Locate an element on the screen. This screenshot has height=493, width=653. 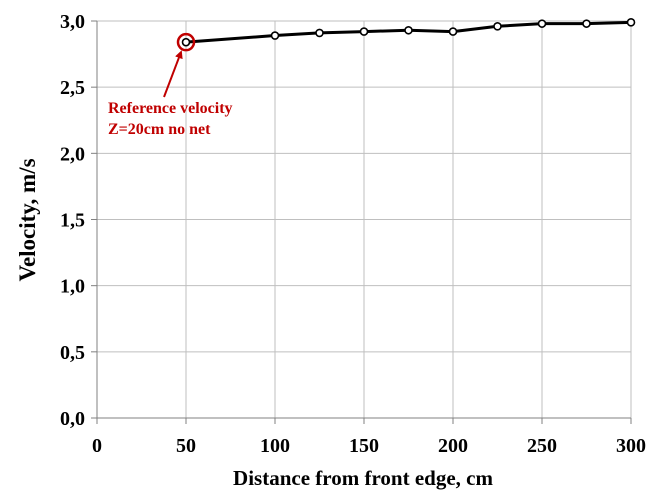
y-tick-label: 3,0 is located at coordinates (72, 22).